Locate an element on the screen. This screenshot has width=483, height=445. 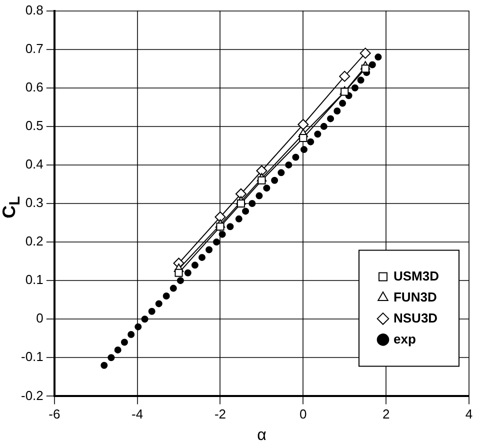
x-tick-label: -4 is located at coordinates (138, 414).